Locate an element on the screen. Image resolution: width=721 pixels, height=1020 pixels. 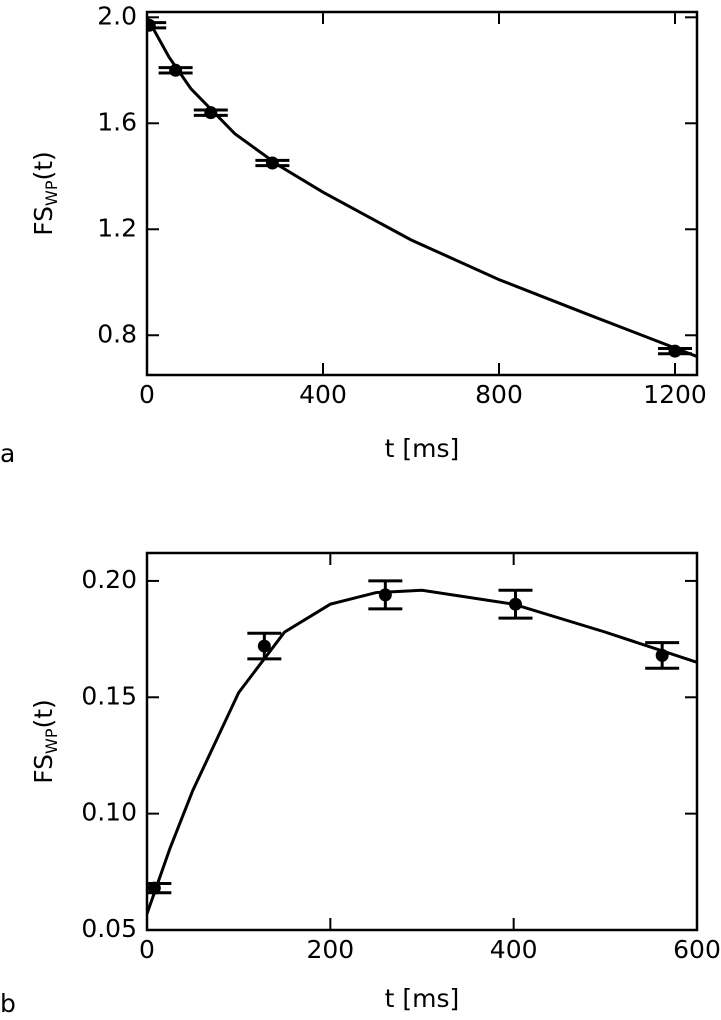
y-tick-label: 0.15 is located at coordinates (109, 695).